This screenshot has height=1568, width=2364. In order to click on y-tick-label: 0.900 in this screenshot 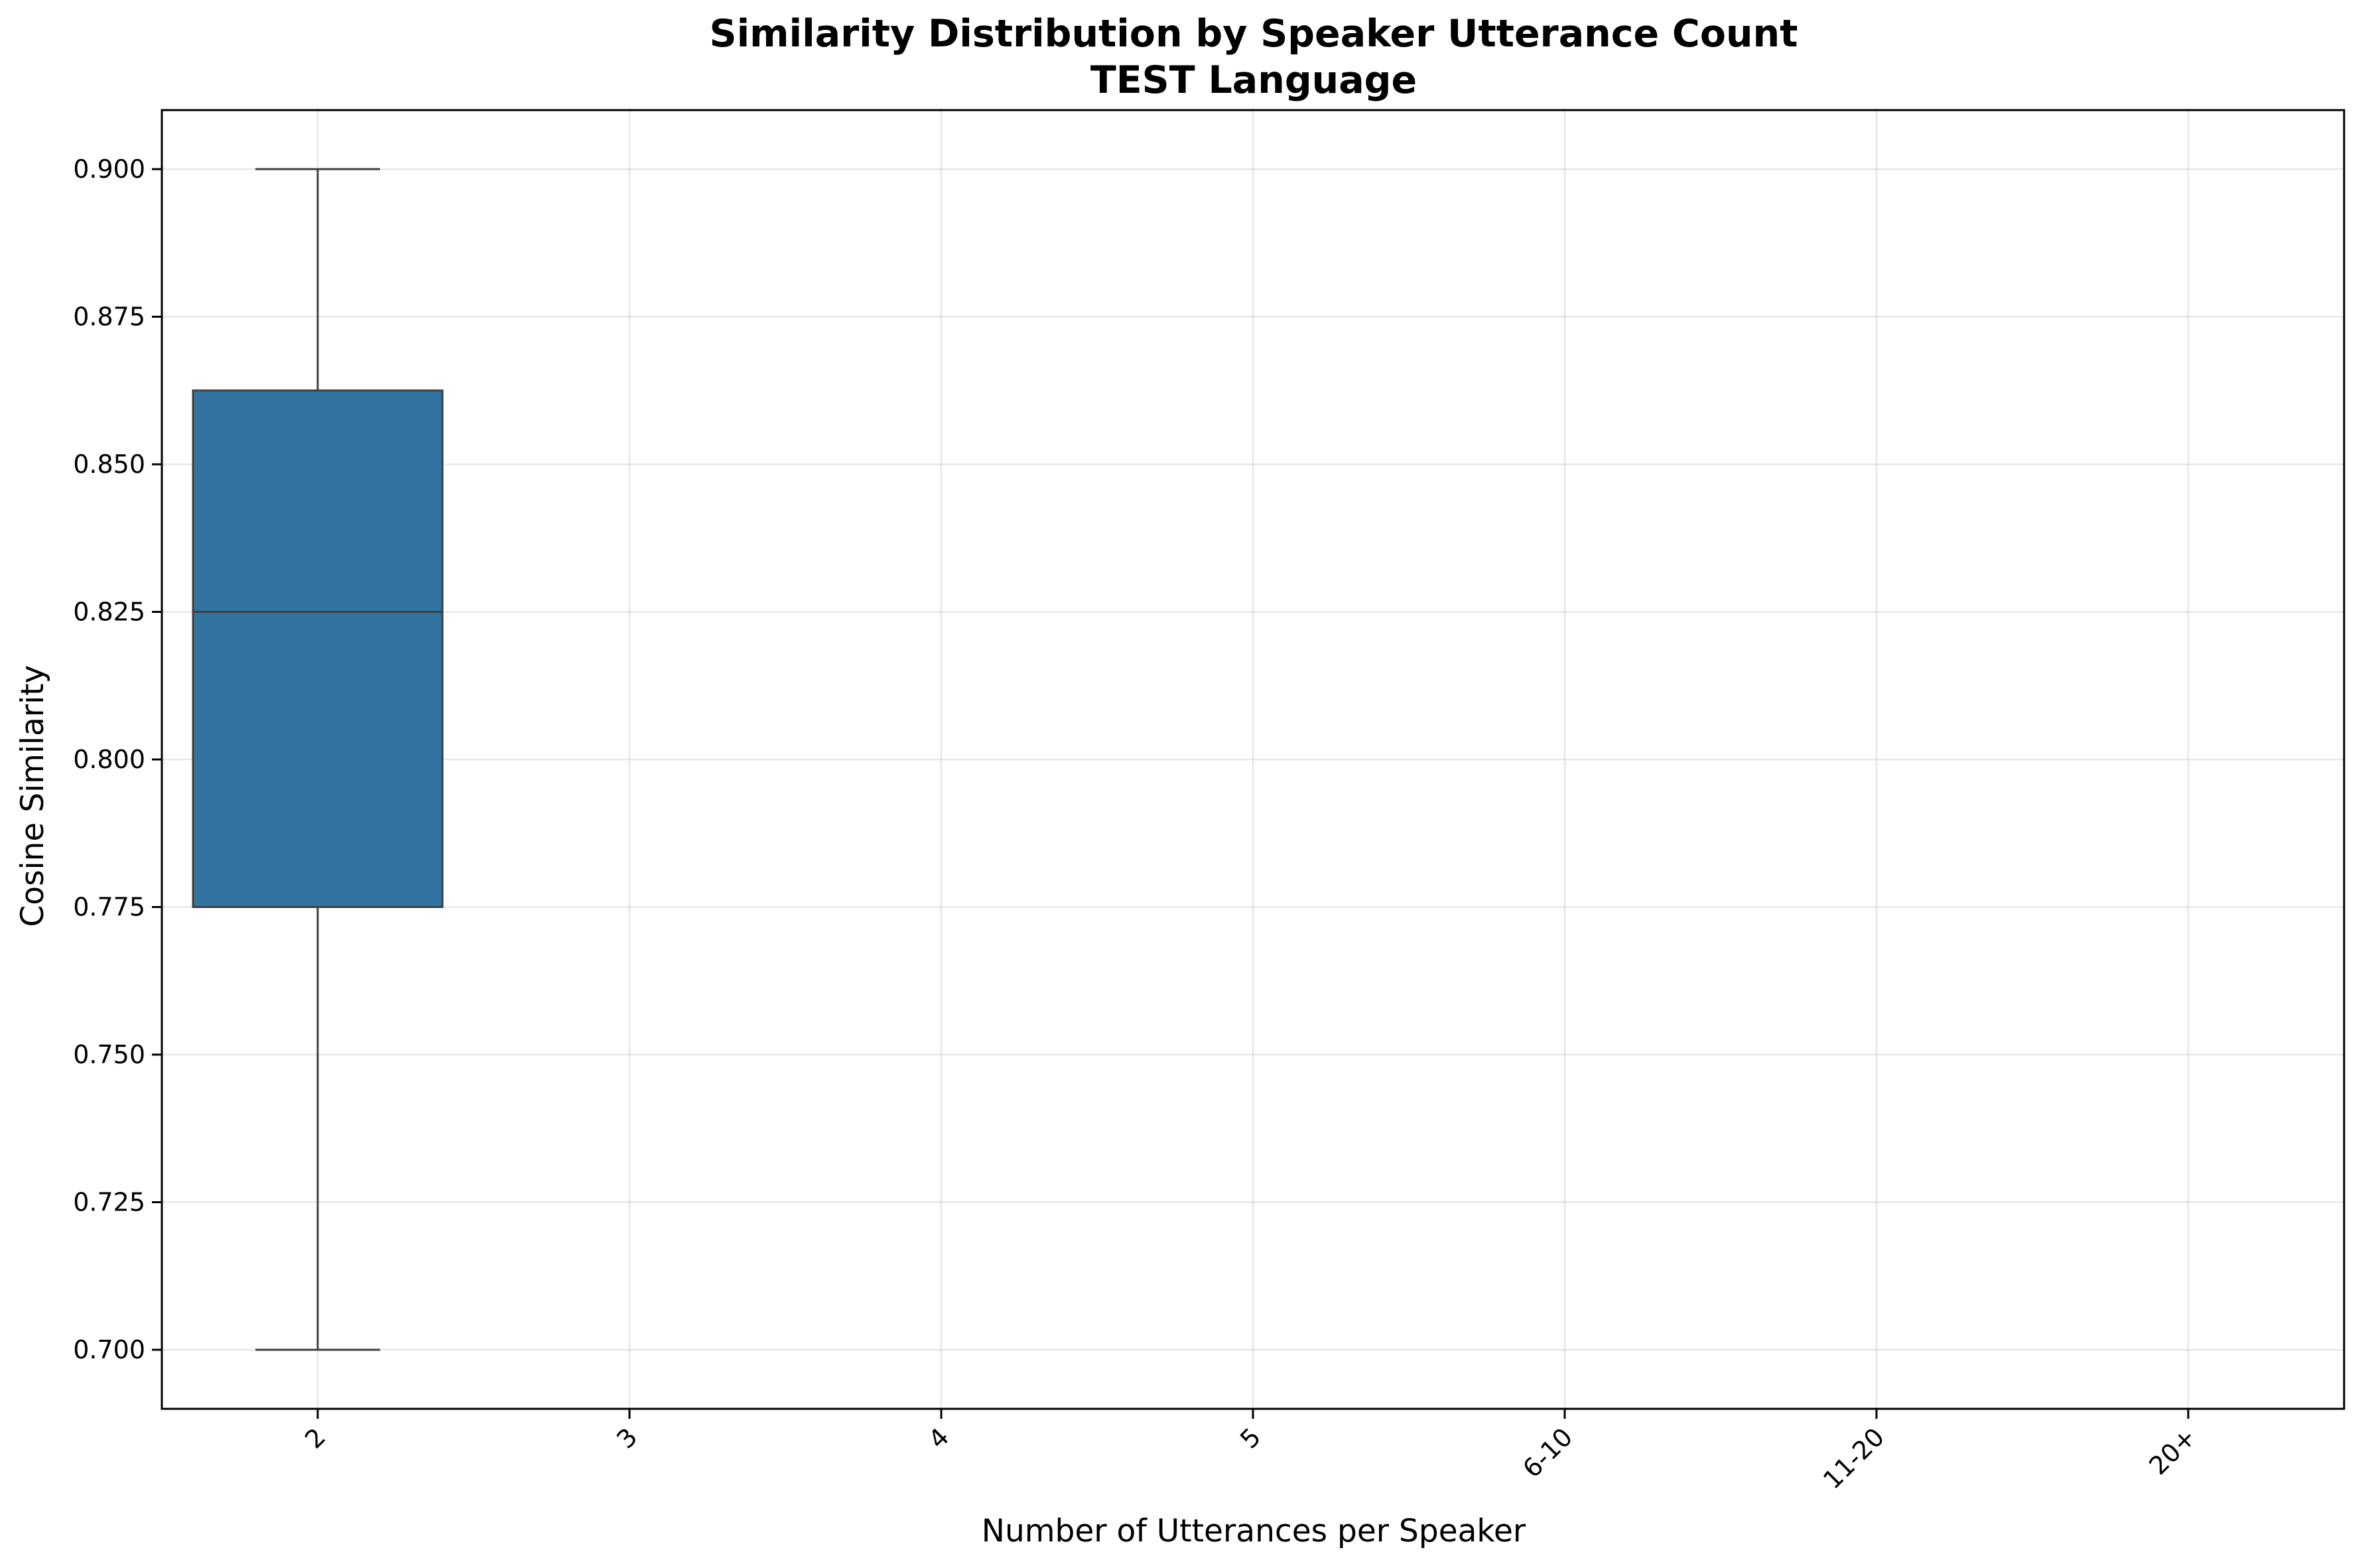, I will do `click(109, 169)`.